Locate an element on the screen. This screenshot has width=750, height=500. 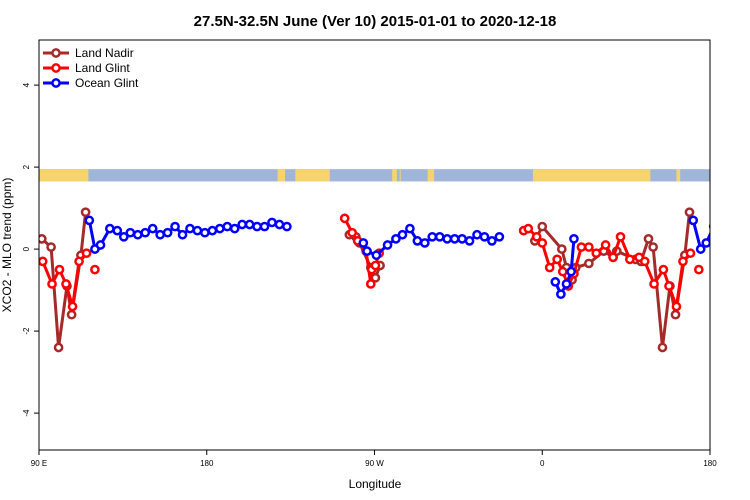
legend-item: Land Glint is located at coordinates (86, 68).